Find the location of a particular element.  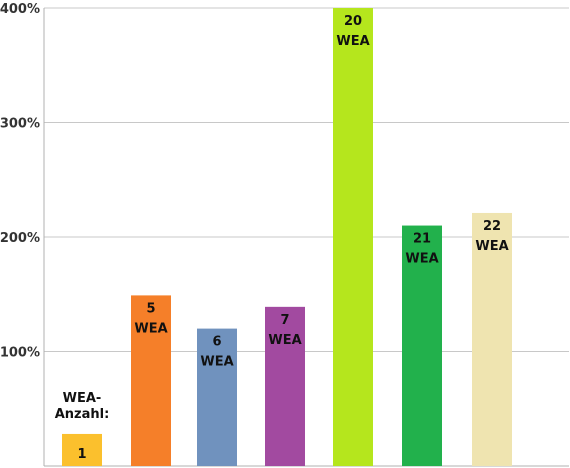

bar-label-line: 6 is located at coordinates (216, 342).